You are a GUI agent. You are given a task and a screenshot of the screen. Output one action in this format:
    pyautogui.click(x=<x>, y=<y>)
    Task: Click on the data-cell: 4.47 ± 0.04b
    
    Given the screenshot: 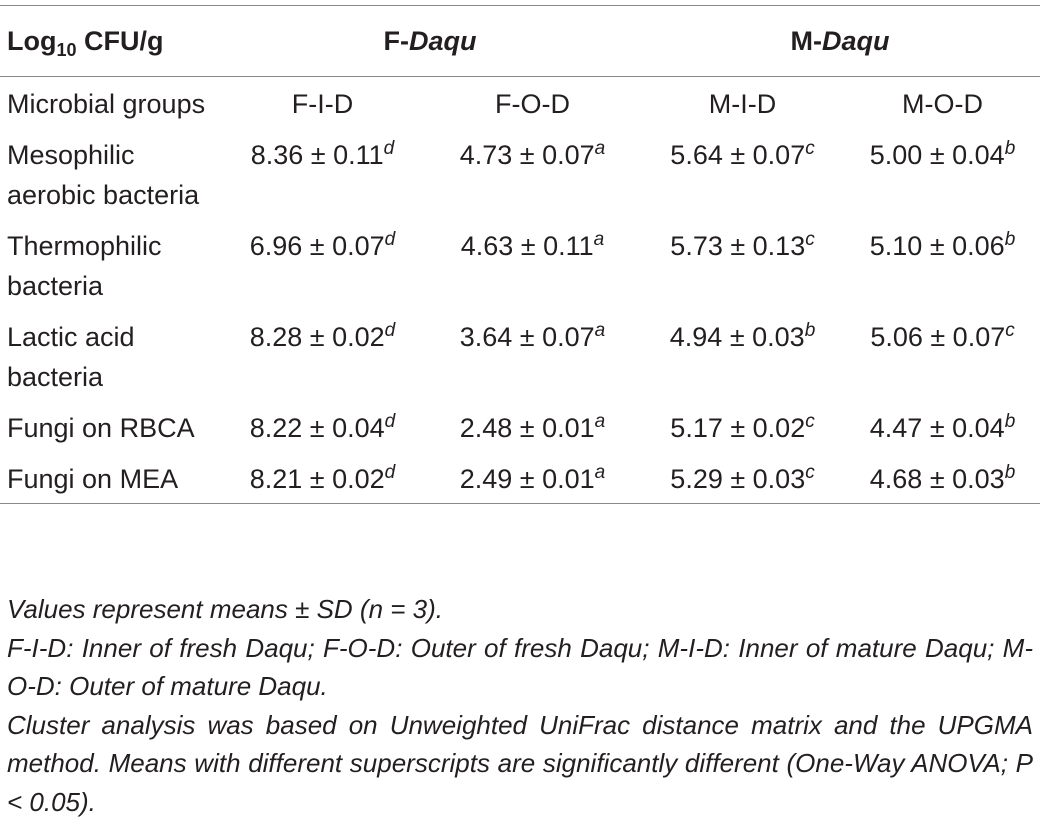 What is the action you would take?
    pyautogui.click(x=942, y=426)
    